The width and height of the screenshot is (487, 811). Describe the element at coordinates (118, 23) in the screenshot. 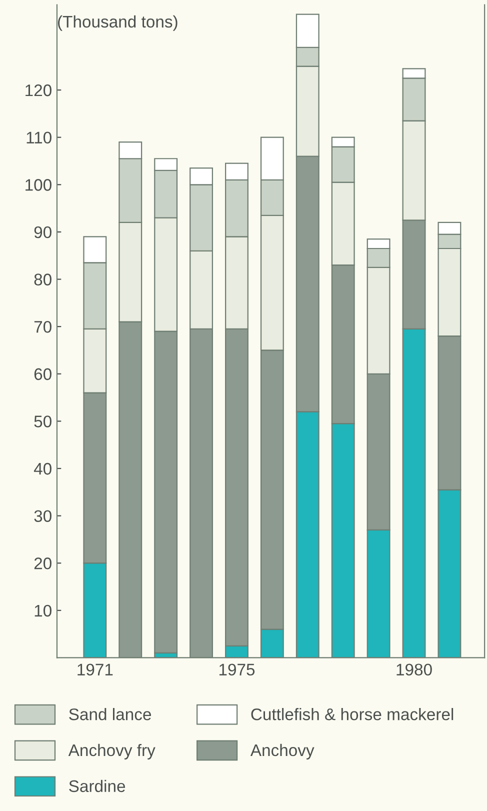

I see `y-axis-title: (Thousand tons)` at that location.